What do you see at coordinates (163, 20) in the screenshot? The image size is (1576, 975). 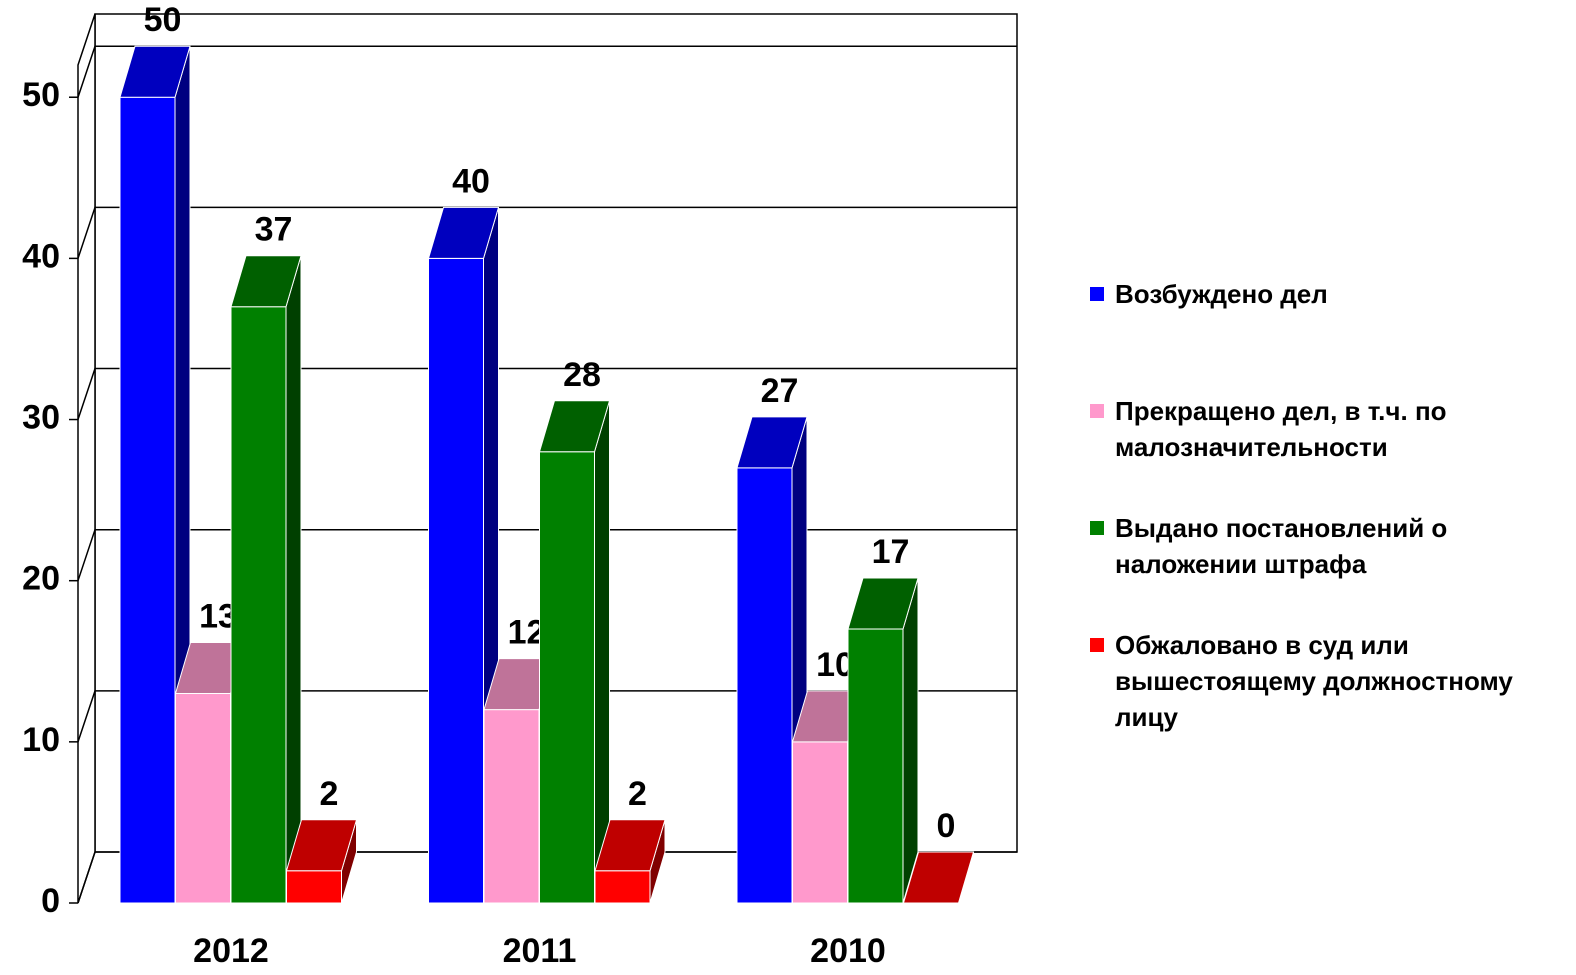 I see `data-label: 50` at bounding box center [163, 20].